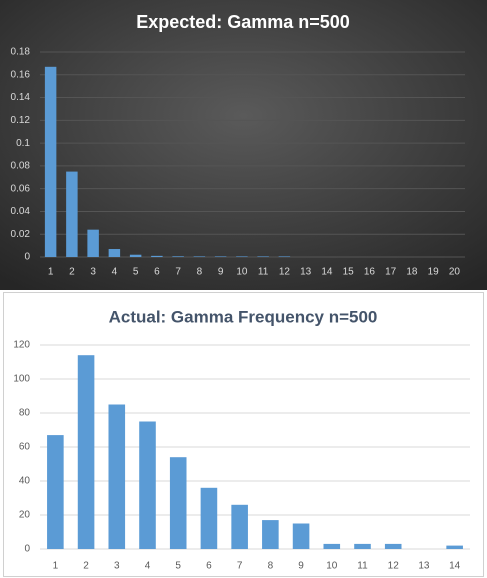 The image size is (487, 578). Describe the element at coordinates (21, 379) in the screenshot. I see `y-tick-label: 100` at that location.